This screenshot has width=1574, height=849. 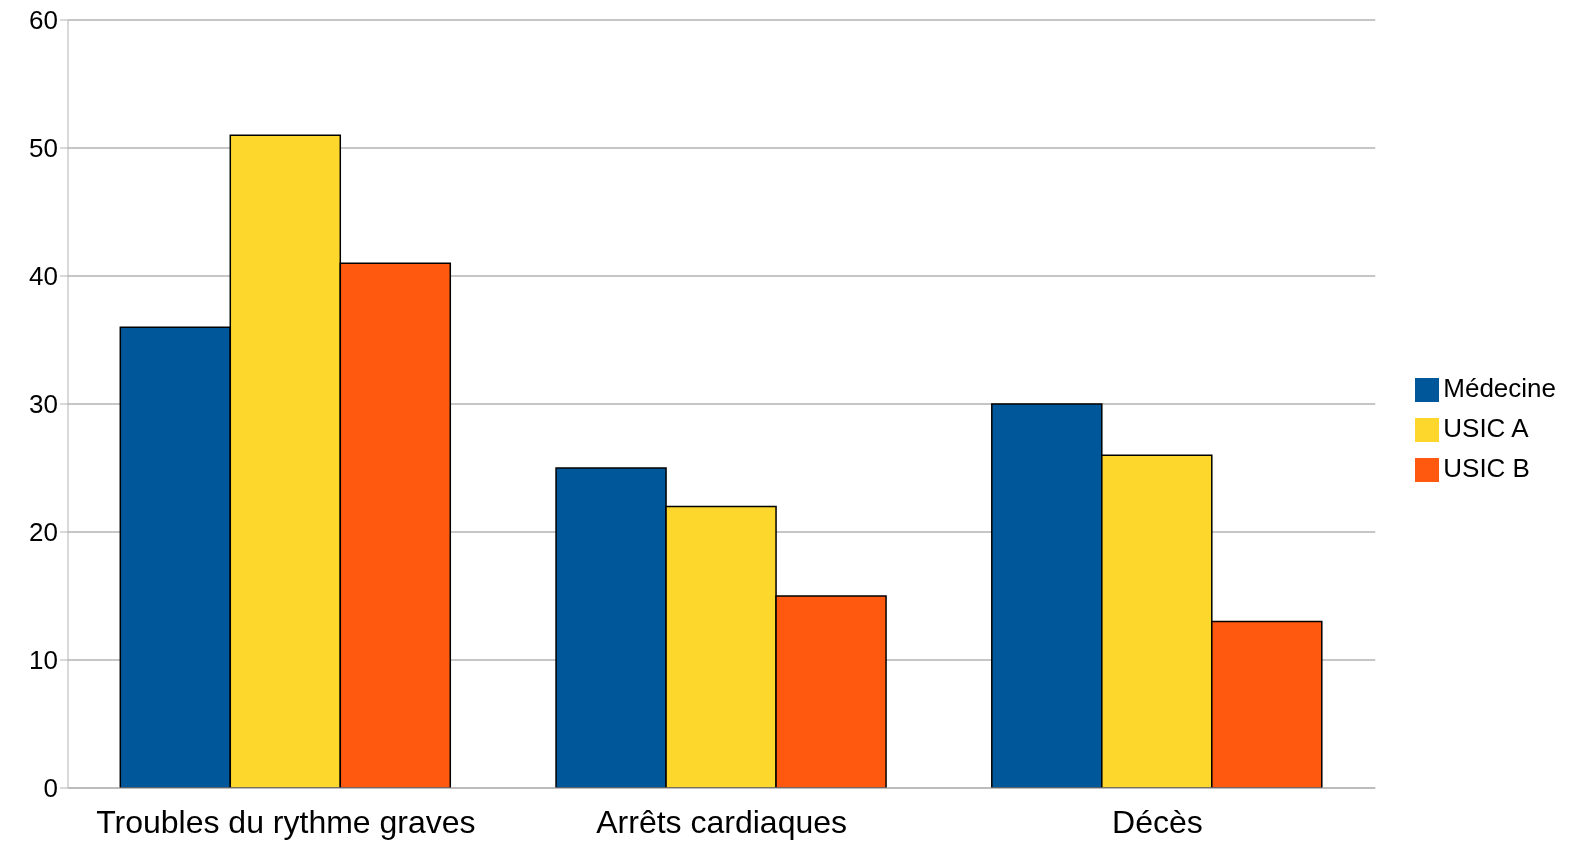 What do you see at coordinates (43, 148) in the screenshot?
I see `y-tick-label: 50` at bounding box center [43, 148].